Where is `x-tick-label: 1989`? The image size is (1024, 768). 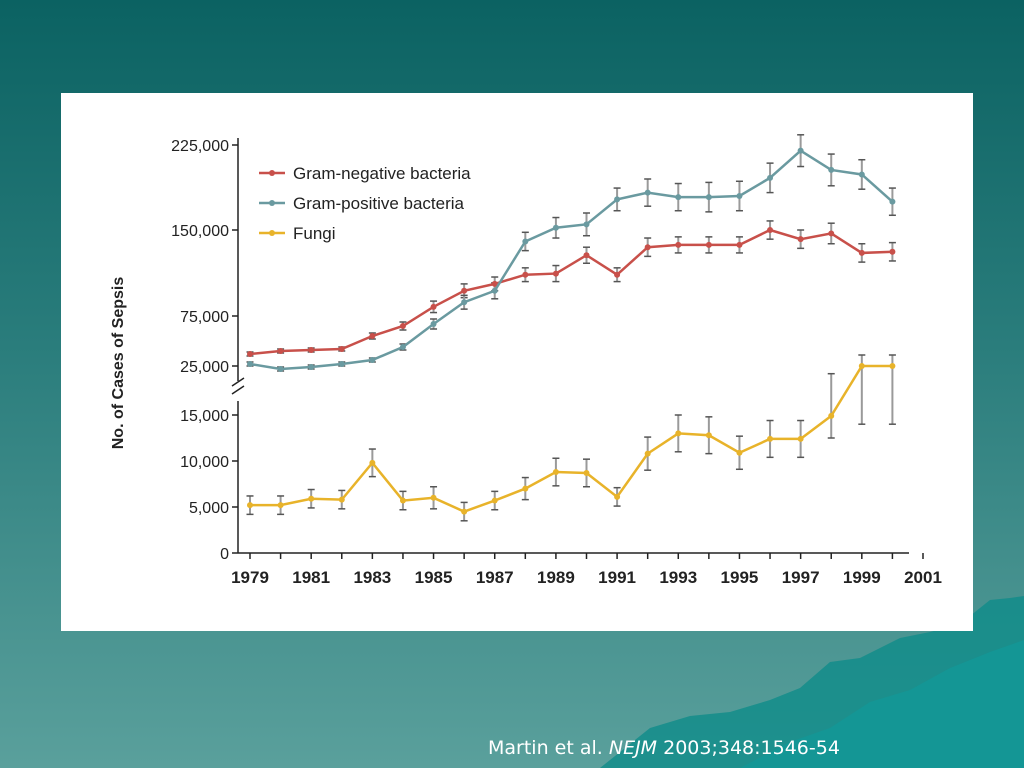
x-tick-label: 1989 is located at coordinates (556, 577).